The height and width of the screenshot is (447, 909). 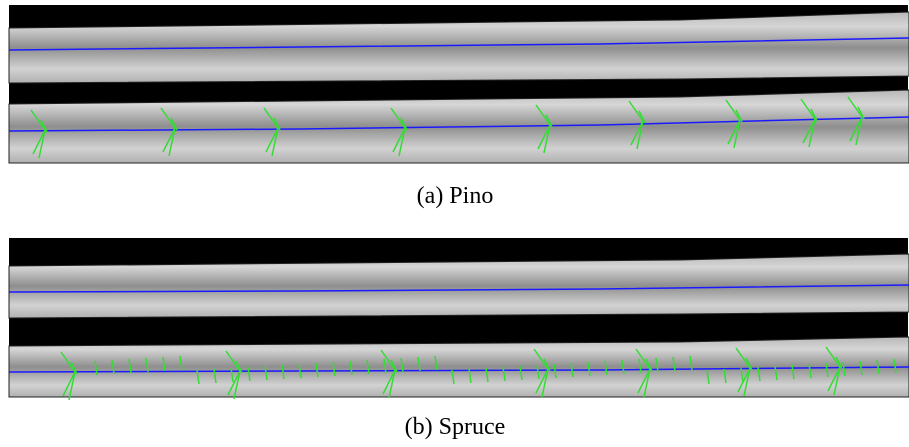 I want to click on caption: (b) Spruce, so click(x=455, y=427).